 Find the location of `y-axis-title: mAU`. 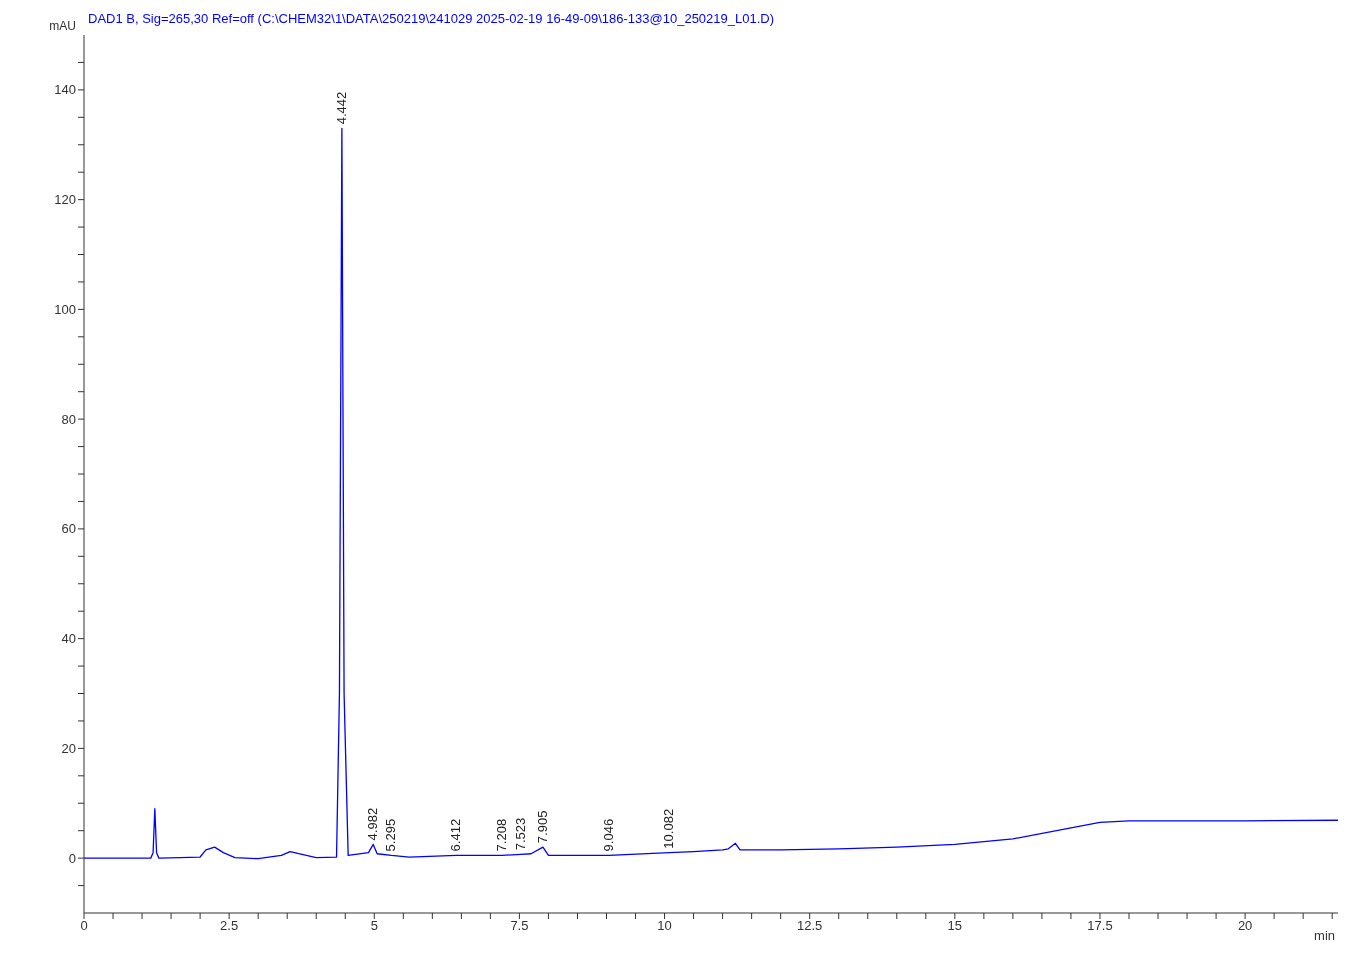

y-axis-title: mAU is located at coordinates (62, 25).